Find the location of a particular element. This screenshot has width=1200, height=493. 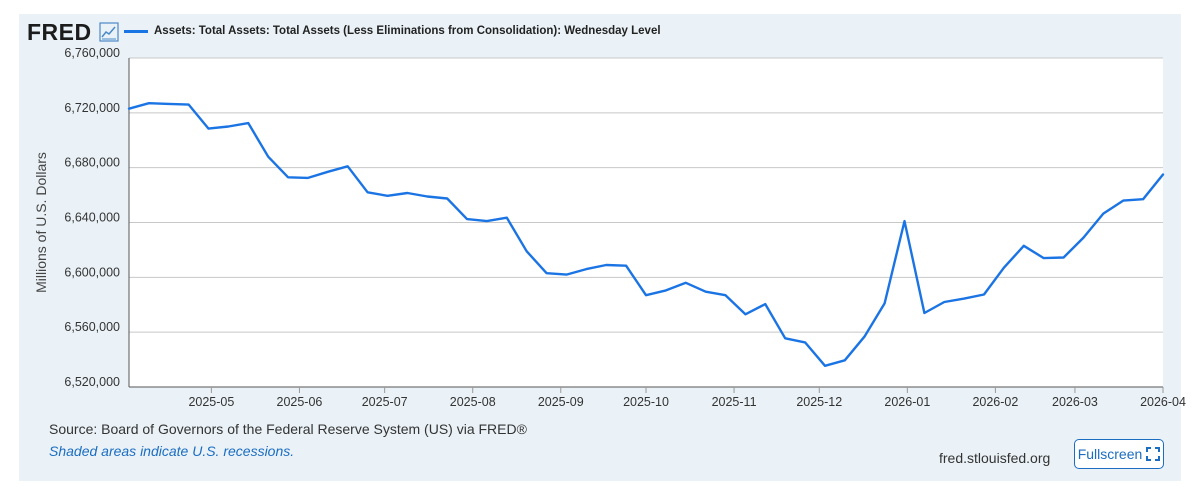

x-tick-label: 2026-03 is located at coordinates (1075, 402).